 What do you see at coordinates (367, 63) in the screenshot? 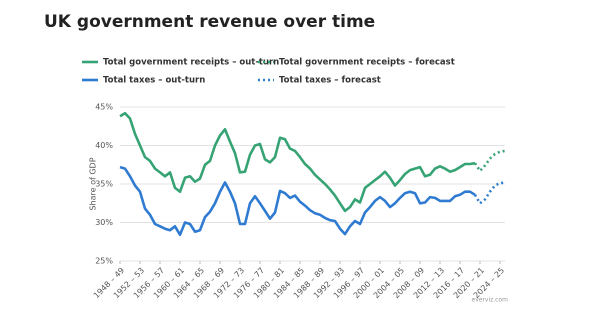
I see `legend-label: Total government receipts – forecast` at bounding box center [367, 63].